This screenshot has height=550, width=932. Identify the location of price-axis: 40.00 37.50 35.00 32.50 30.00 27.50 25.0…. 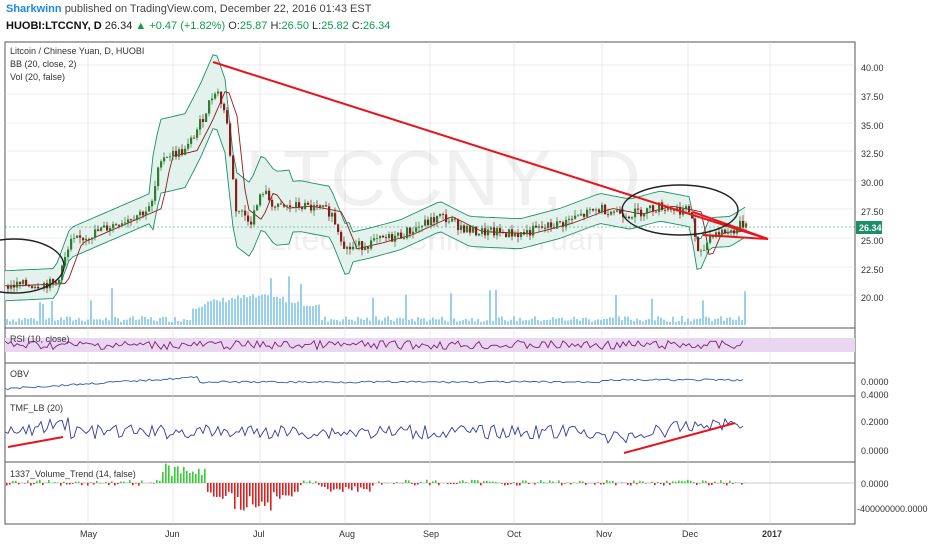
(870, 183).